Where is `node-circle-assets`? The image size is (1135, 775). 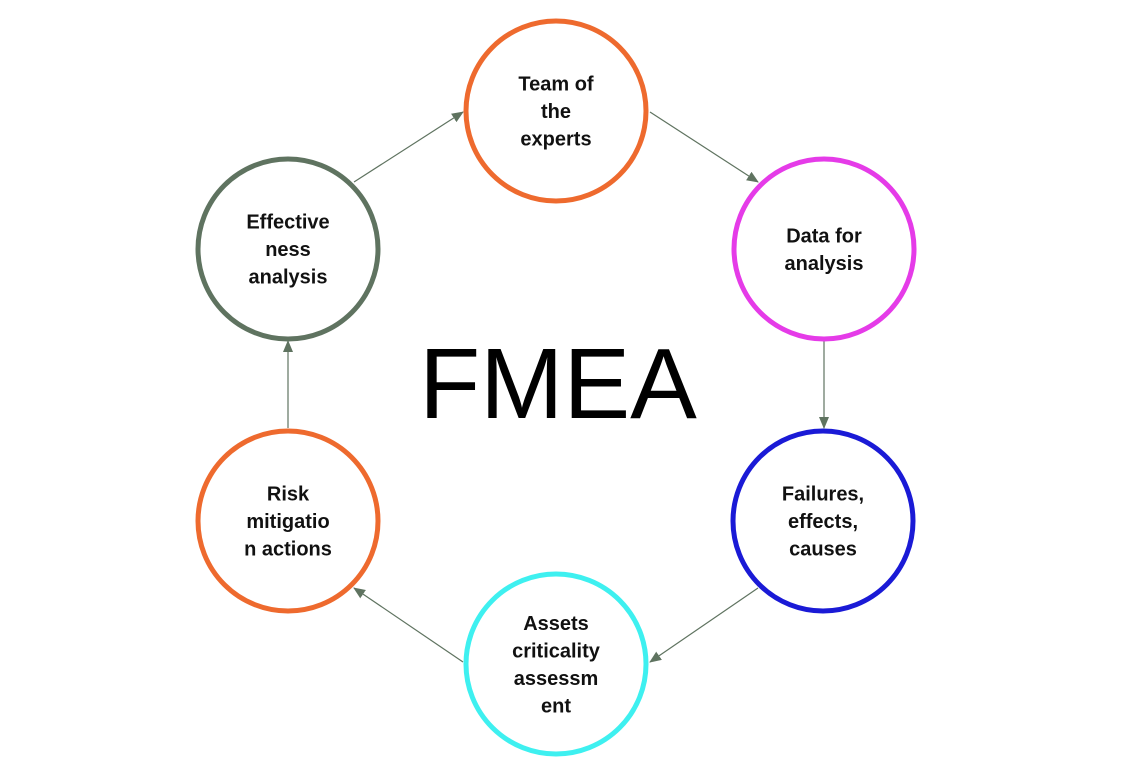 node-circle-assets is located at coordinates (556, 664).